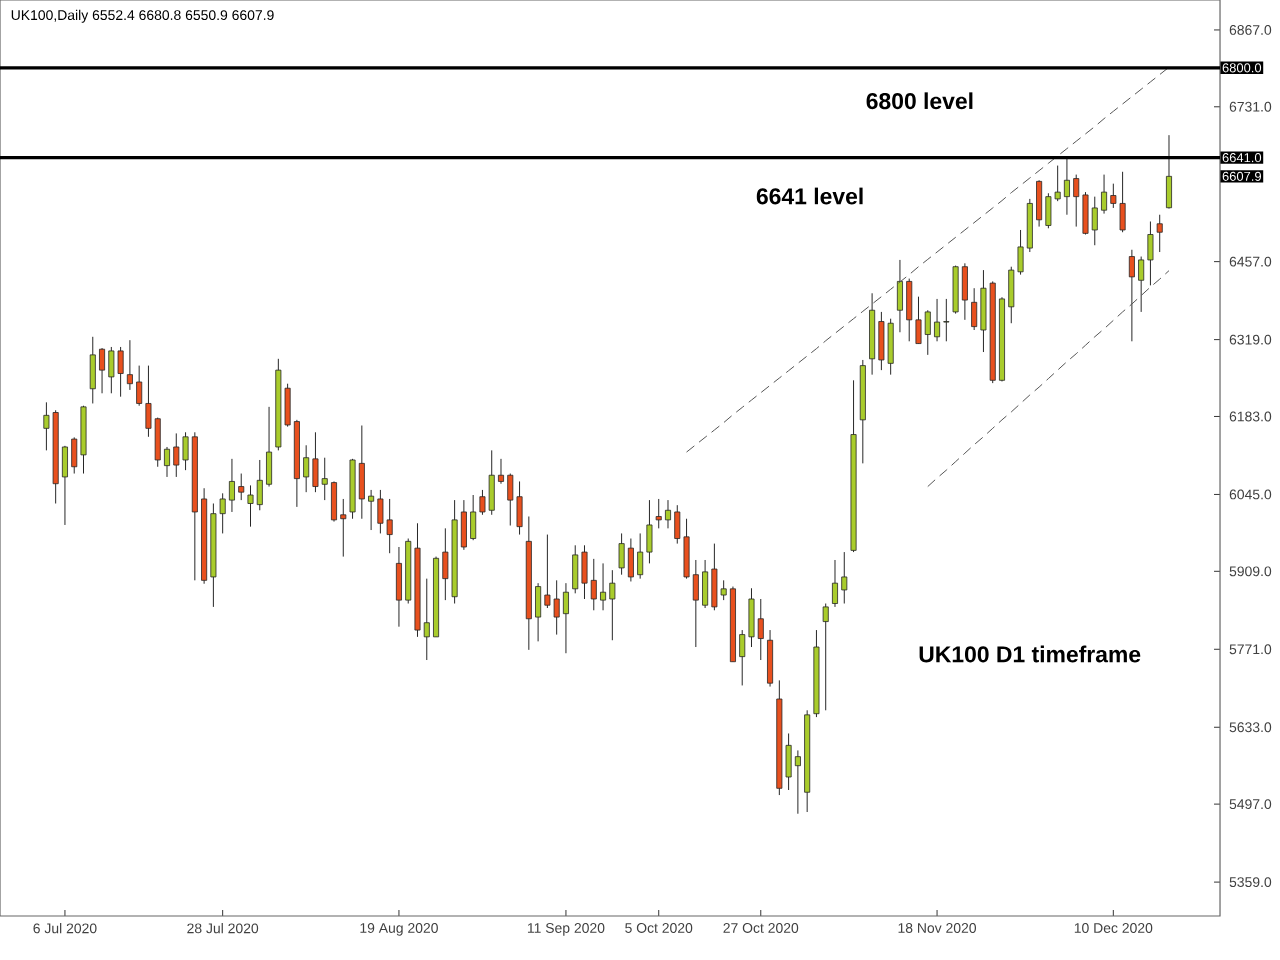 Image resolution: width=1280 pixels, height=960 pixels. I want to click on line-series, so click(1048, 379).